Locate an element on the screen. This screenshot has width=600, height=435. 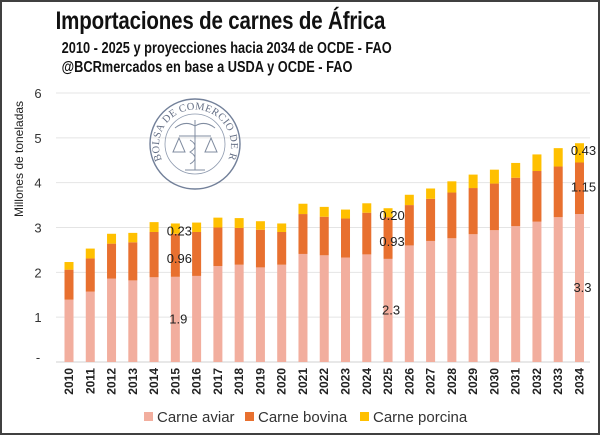
y-tick-label: 5 is located at coordinates (37, 138).